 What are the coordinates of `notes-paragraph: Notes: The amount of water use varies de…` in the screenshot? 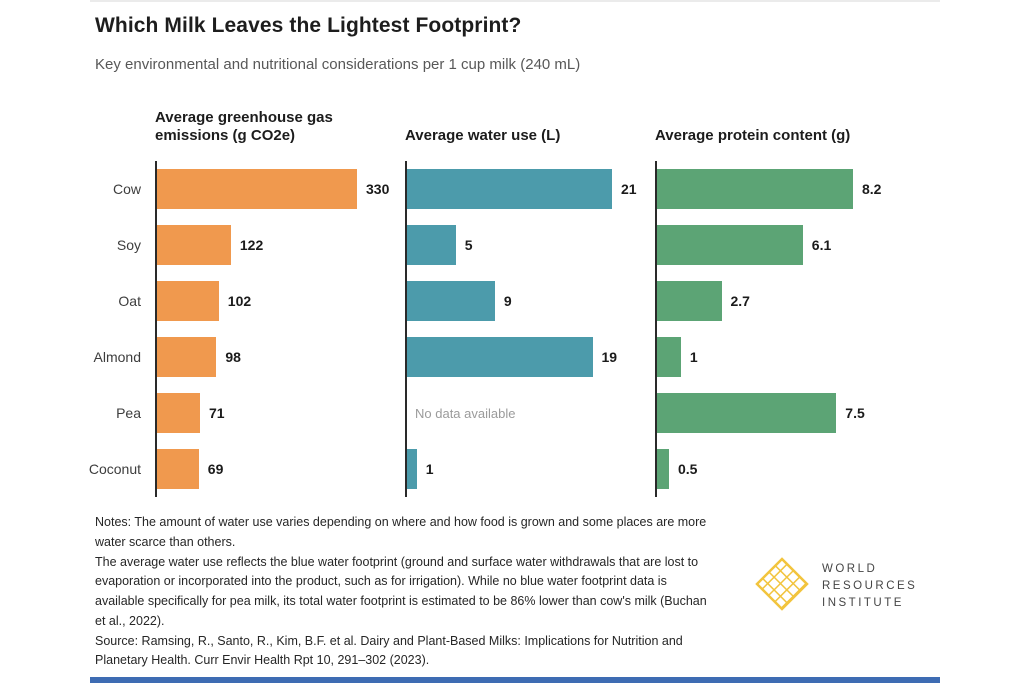 It's located at (401, 532).